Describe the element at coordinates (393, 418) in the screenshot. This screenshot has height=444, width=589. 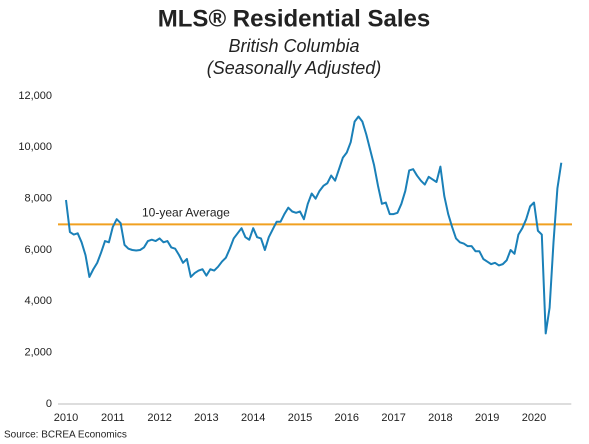
I see `x-tick-label: 2017` at that location.